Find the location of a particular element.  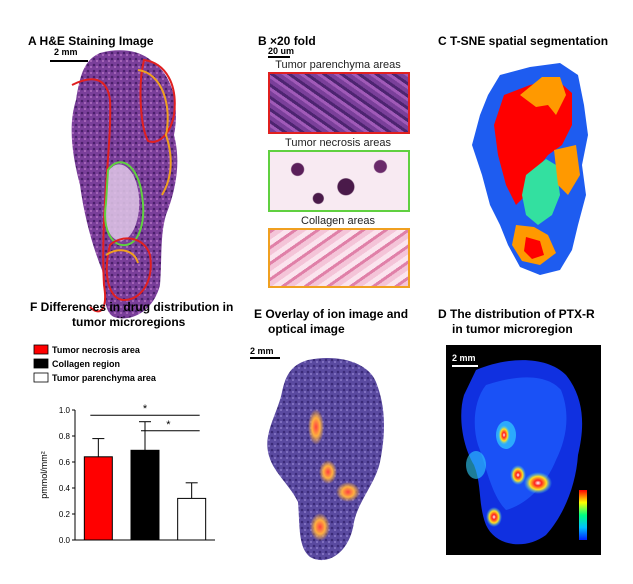

y-tick-label-2: 0.4 is located at coordinates (65, 488).